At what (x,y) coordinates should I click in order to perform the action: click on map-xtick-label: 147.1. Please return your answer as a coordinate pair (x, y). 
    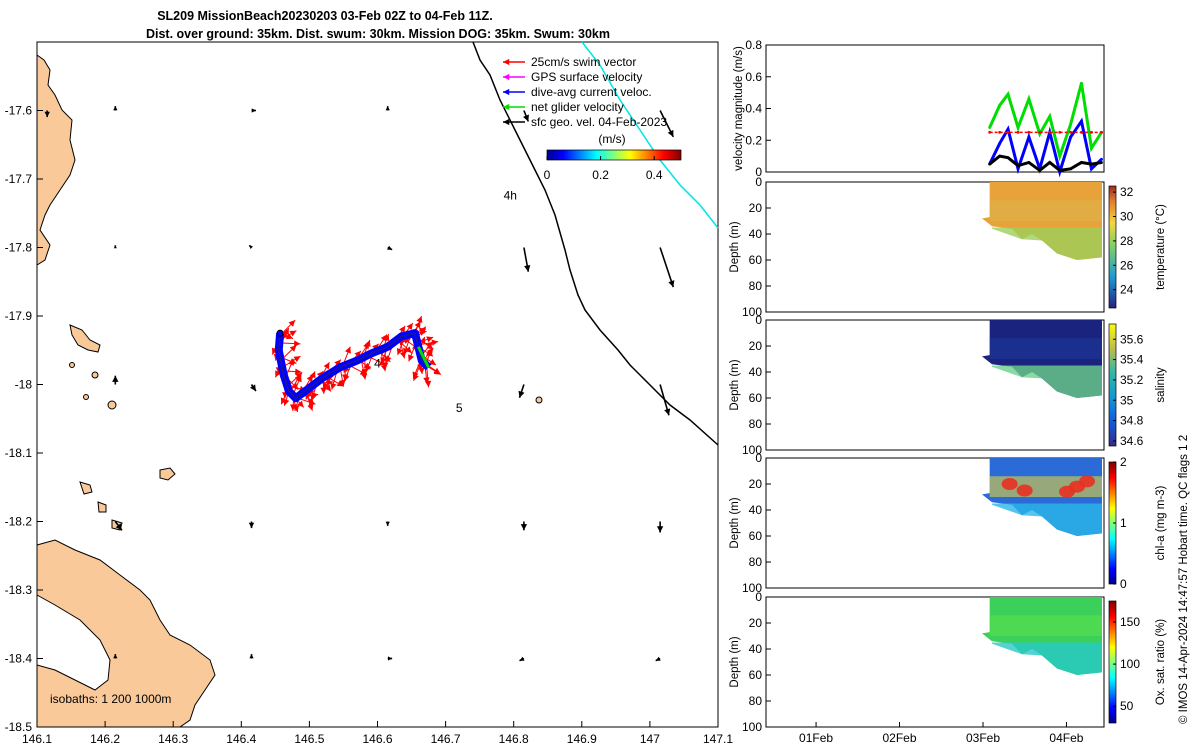
    Looking at the image, I should click on (718, 739).